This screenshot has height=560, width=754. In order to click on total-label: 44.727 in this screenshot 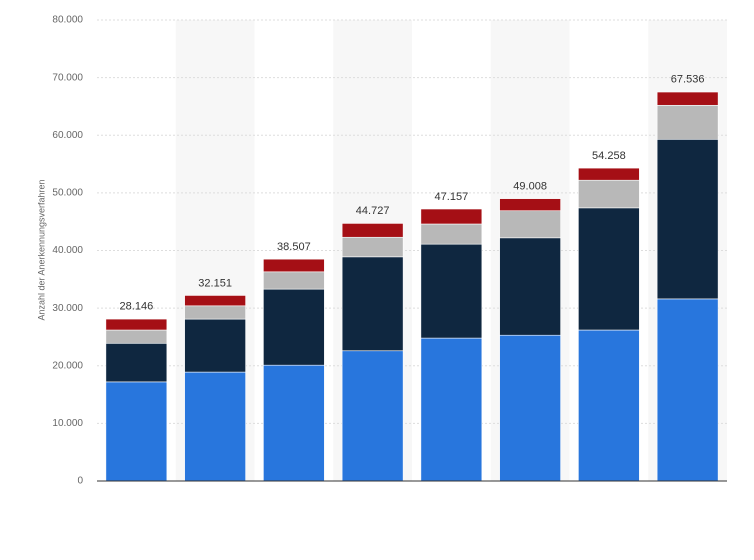, I will do `click(373, 211)`.